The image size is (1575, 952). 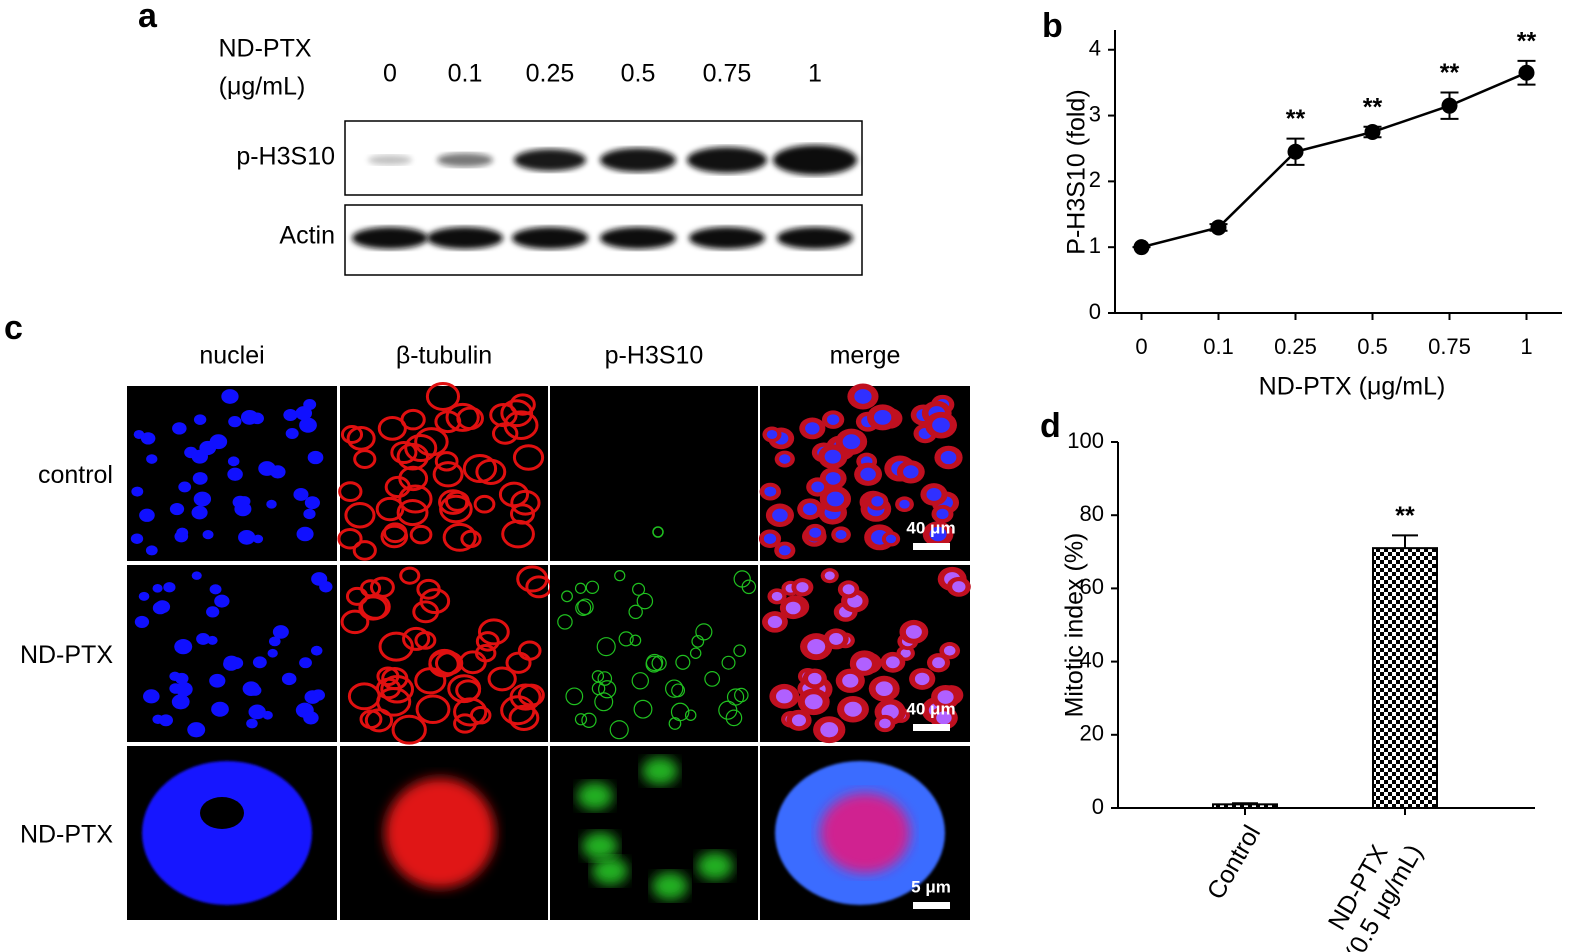 I want to click on treatment-label: ND-PTX, so click(x=264, y=49).